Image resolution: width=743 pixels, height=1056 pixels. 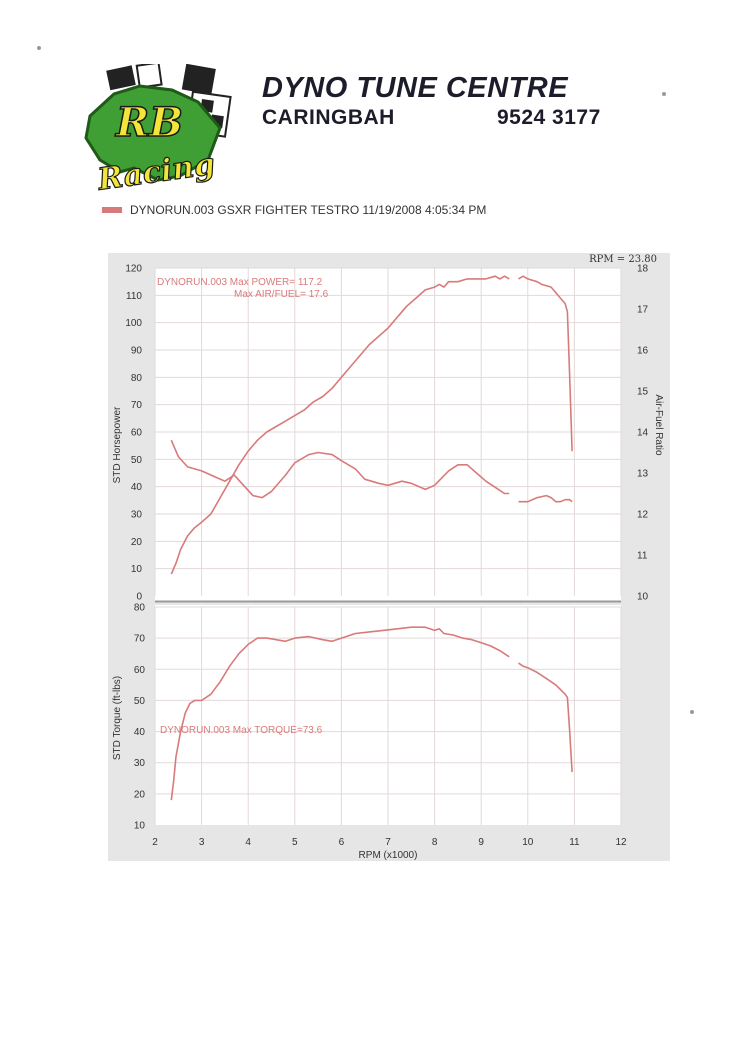 I want to click on y-tick-label-horsepower: 20, so click(x=137, y=542).